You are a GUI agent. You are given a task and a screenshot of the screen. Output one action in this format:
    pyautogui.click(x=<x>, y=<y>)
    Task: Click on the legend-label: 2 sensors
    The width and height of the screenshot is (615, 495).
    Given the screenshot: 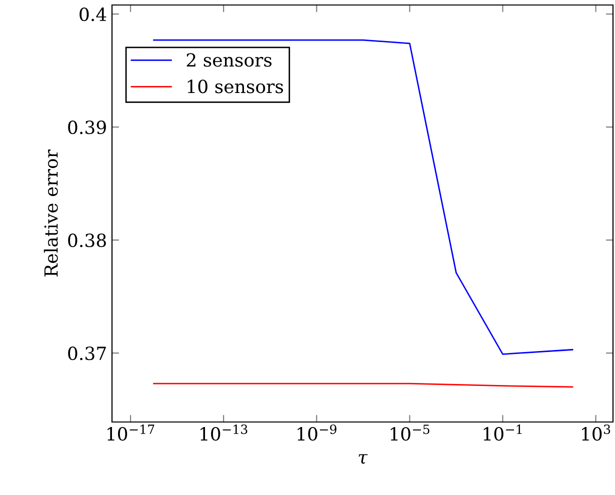 What is the action you would take?
    pyautogui.click(x=229, y=60)
    